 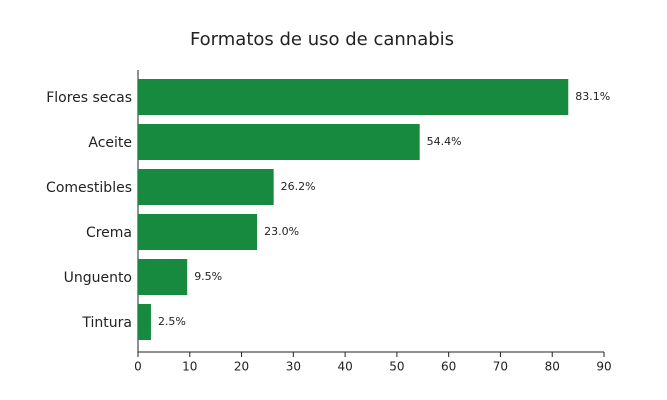 What do you see at coordinates (241, 367) in the screenshot?
I see `x-tick-label: 20` at bounding box center [241, 367].